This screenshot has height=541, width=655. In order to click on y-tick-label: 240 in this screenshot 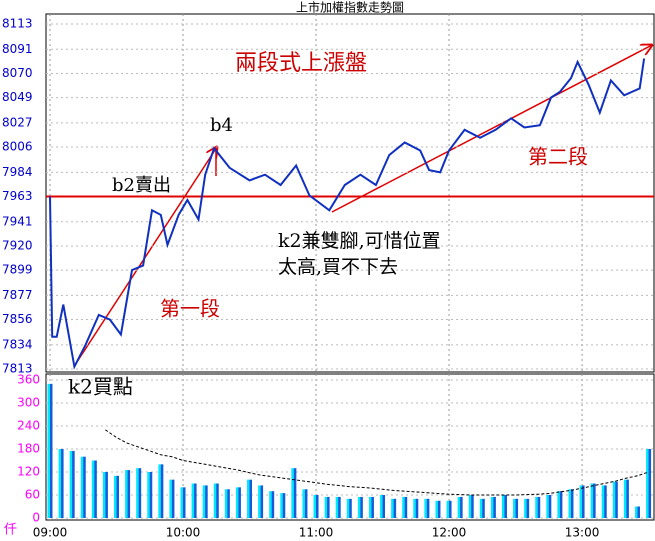, I will do `click(28, 426)`.